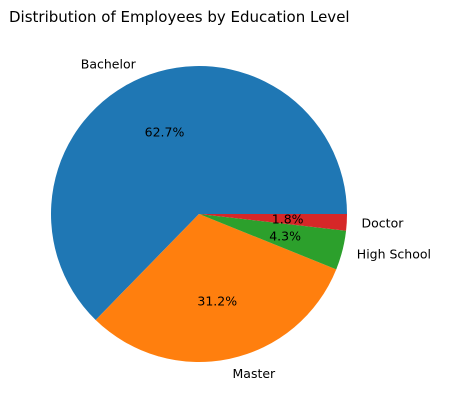 The width and height of the screenshot is (449, 409). What do you see at coordinates (285, 235) in the screenshot?
I see `pct-label-high-school: 4.3%` at bounding box center [285, 235].